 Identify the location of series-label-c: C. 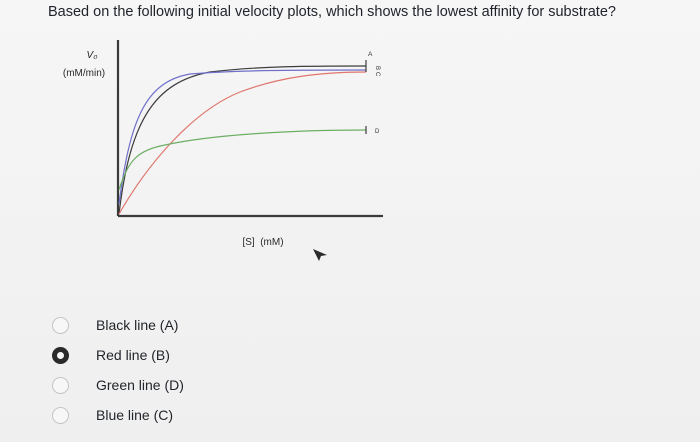
(377, 74).